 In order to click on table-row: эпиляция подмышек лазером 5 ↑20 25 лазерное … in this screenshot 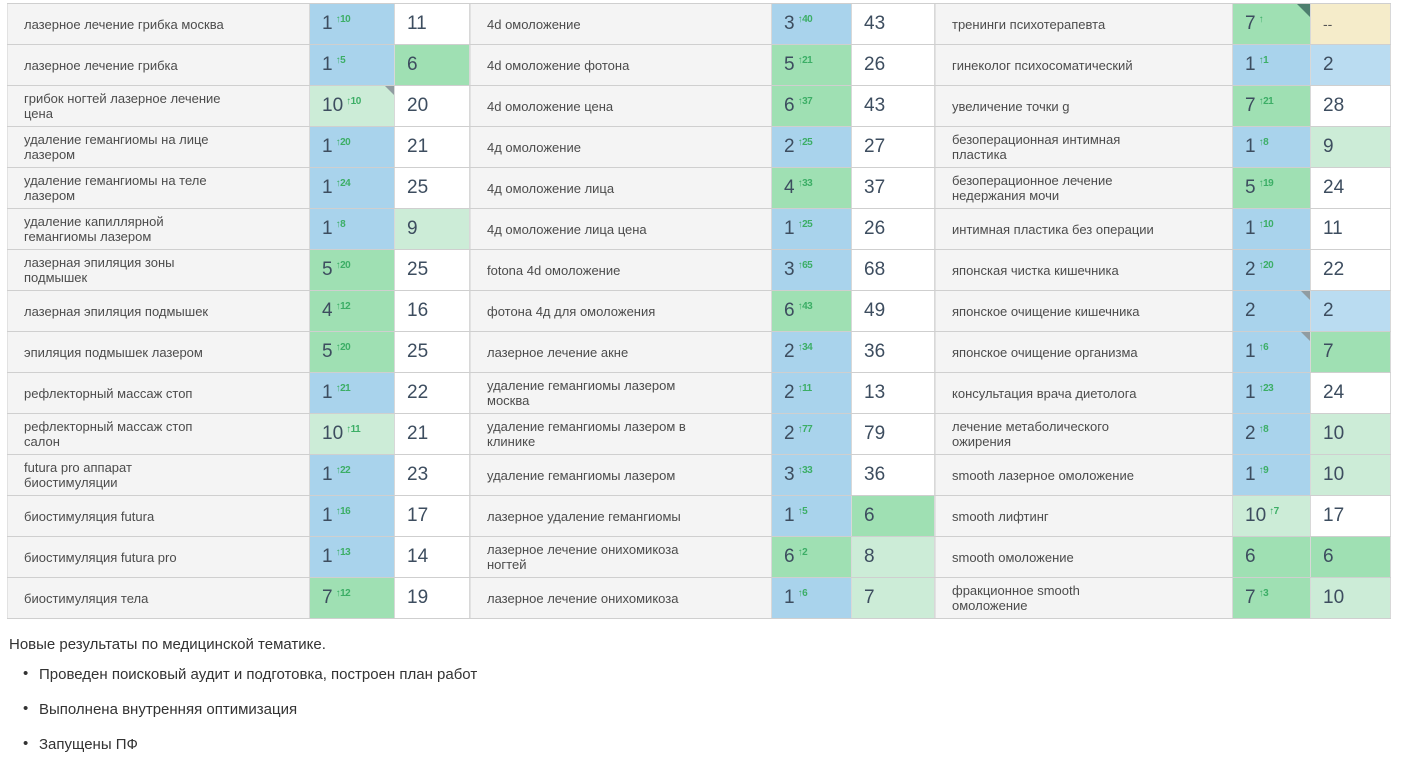, I will do `click(699, 352)`.